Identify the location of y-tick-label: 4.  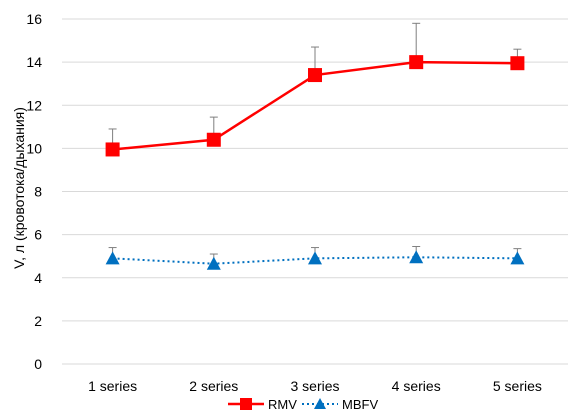
(38, 278).